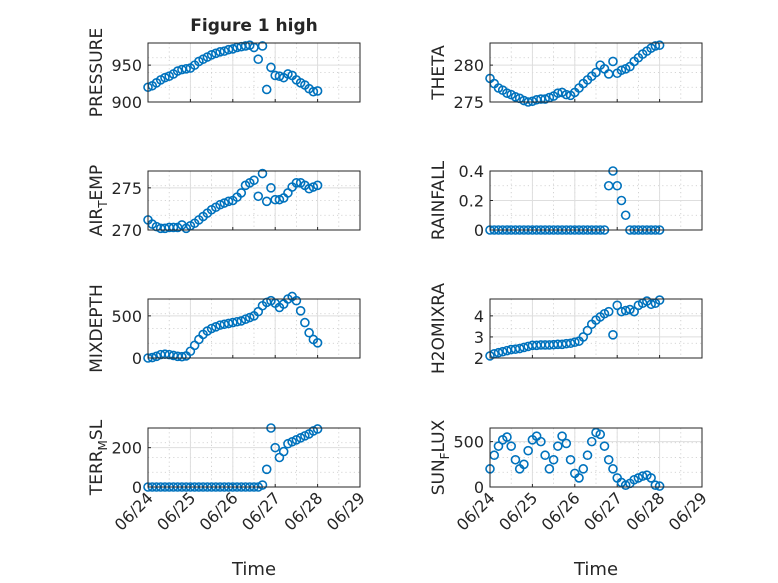 The width and height of the screenshot is (778, 583). What do you see at coordinates (479, 230) in the screenshot?
I see `y-tick-label: 0` at bounding box center [479, 230].